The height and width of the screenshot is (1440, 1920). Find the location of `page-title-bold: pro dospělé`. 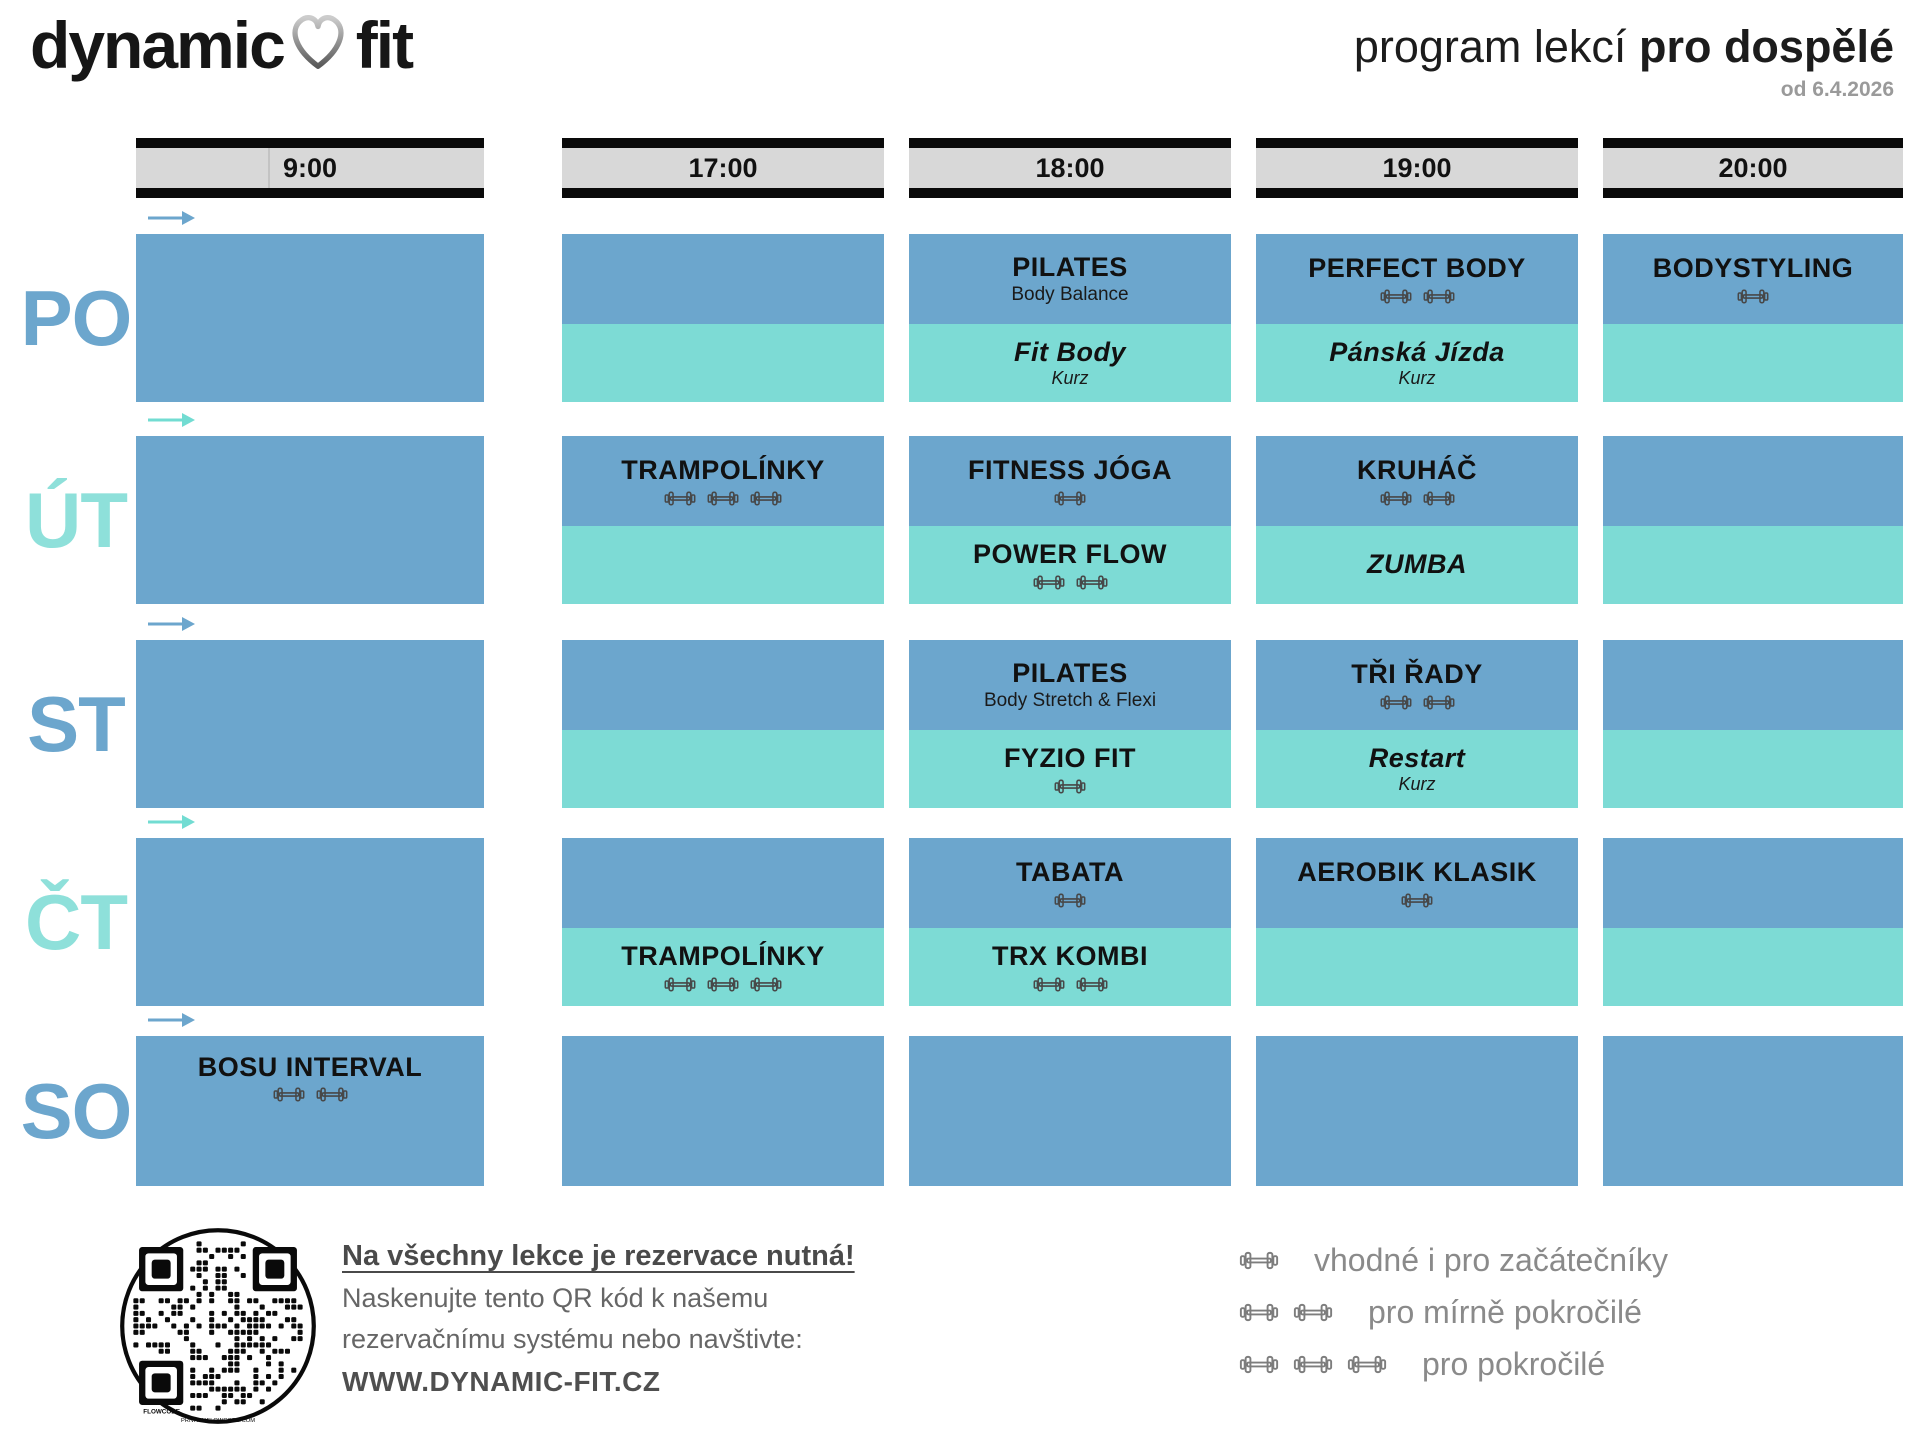

page-title-bold: pro dospělé is located at coordinates (1766, 46).